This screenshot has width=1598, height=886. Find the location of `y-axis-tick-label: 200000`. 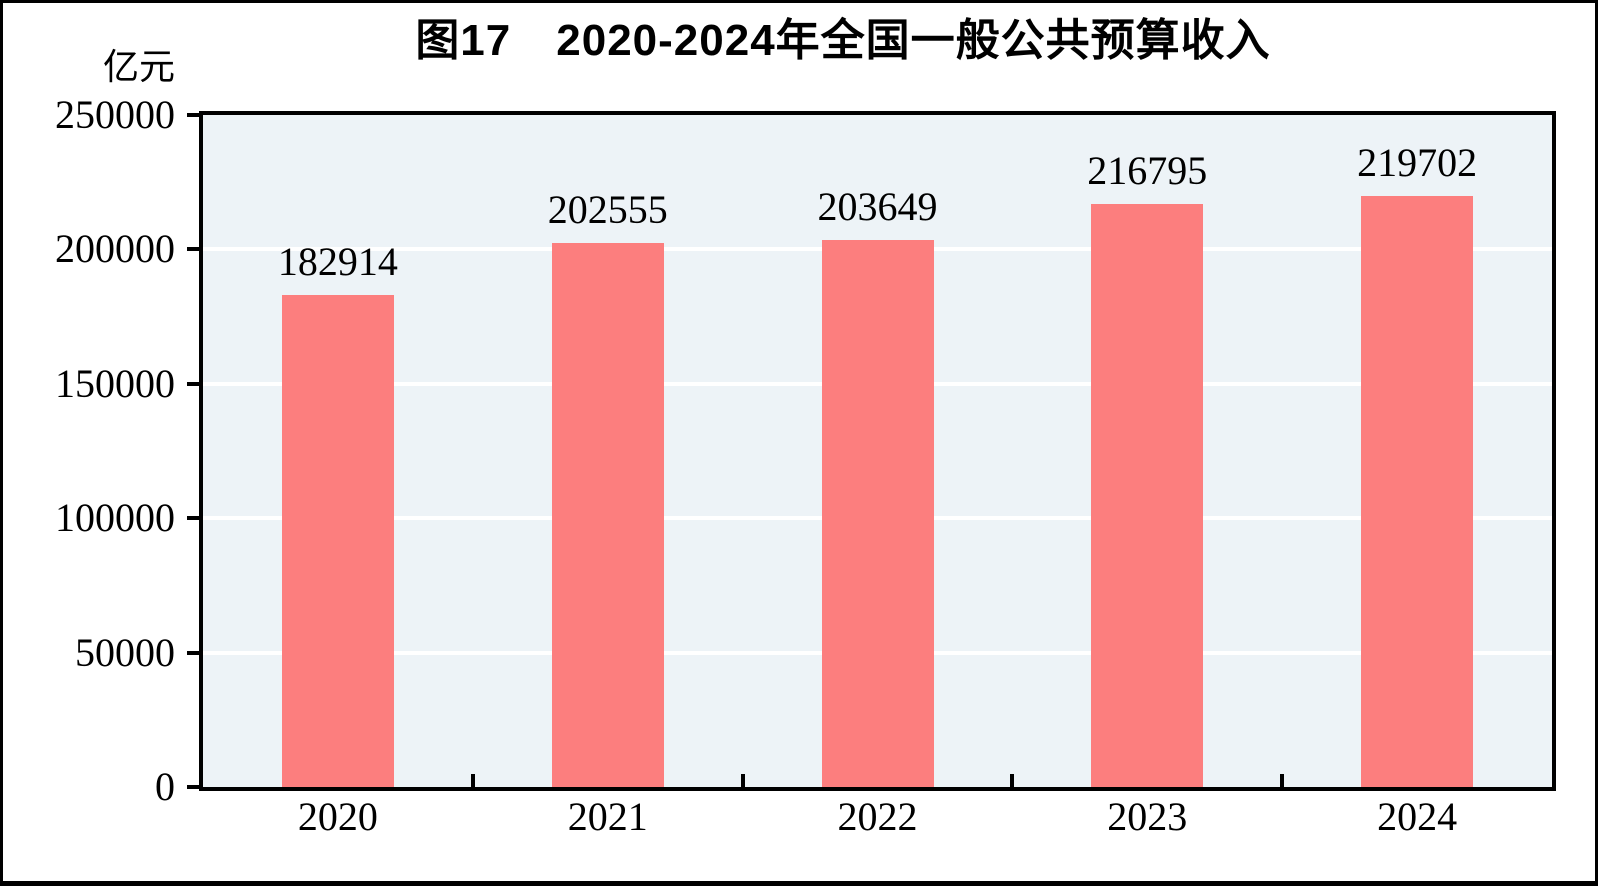

y-axis-tick-label: 200000 is located at coordinates (115, 249).